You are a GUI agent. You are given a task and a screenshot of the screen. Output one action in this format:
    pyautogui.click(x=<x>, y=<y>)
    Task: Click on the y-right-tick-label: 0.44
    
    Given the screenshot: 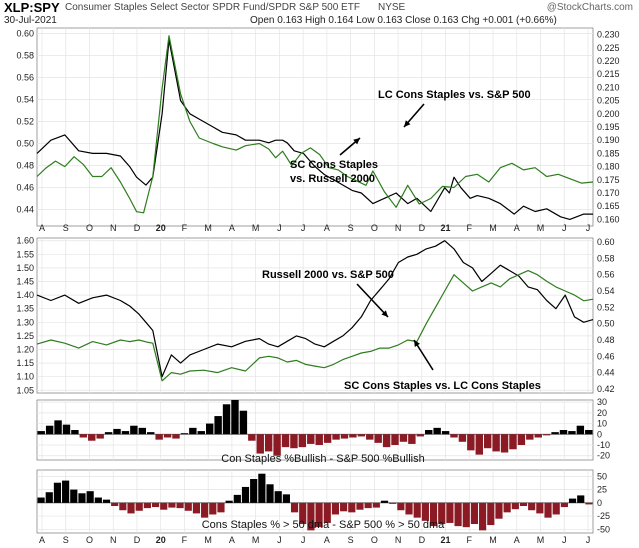 What is the action you would take?
    pyautogui.click(x=606, y=373)
    